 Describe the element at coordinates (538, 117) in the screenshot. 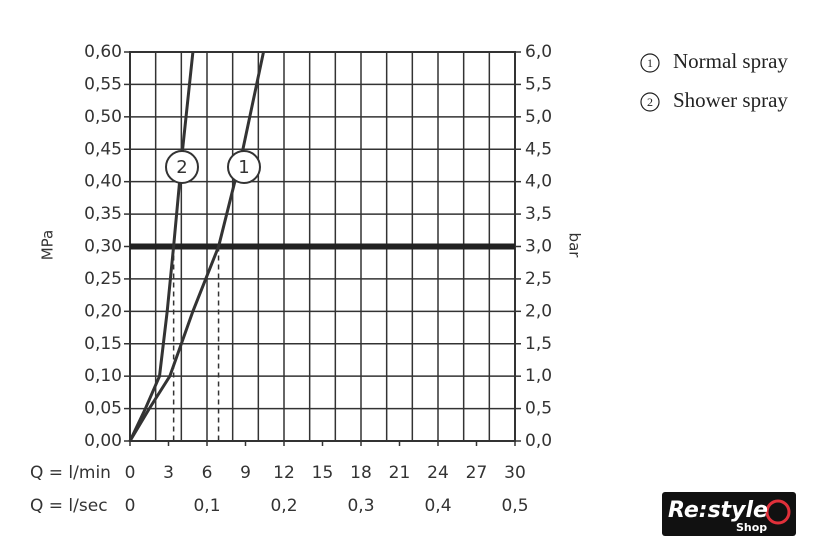

I see `y2-tick-label: 5,0` at that location.